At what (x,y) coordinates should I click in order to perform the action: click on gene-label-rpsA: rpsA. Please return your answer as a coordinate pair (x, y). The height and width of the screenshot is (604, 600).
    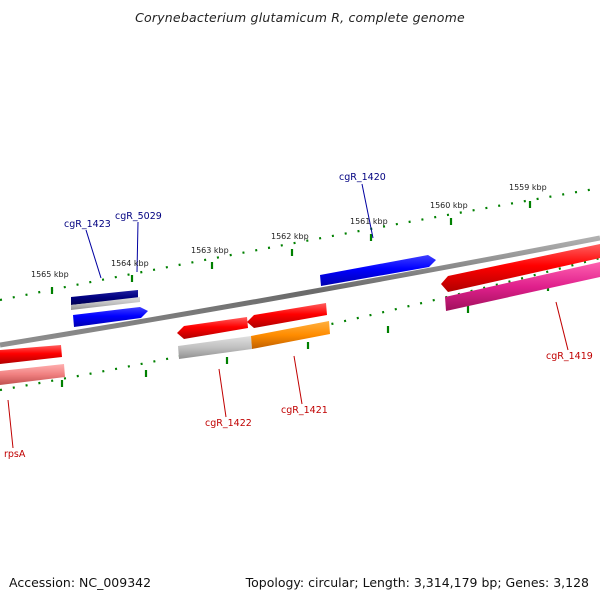
    Looking at the image, I should click on (15, 454).